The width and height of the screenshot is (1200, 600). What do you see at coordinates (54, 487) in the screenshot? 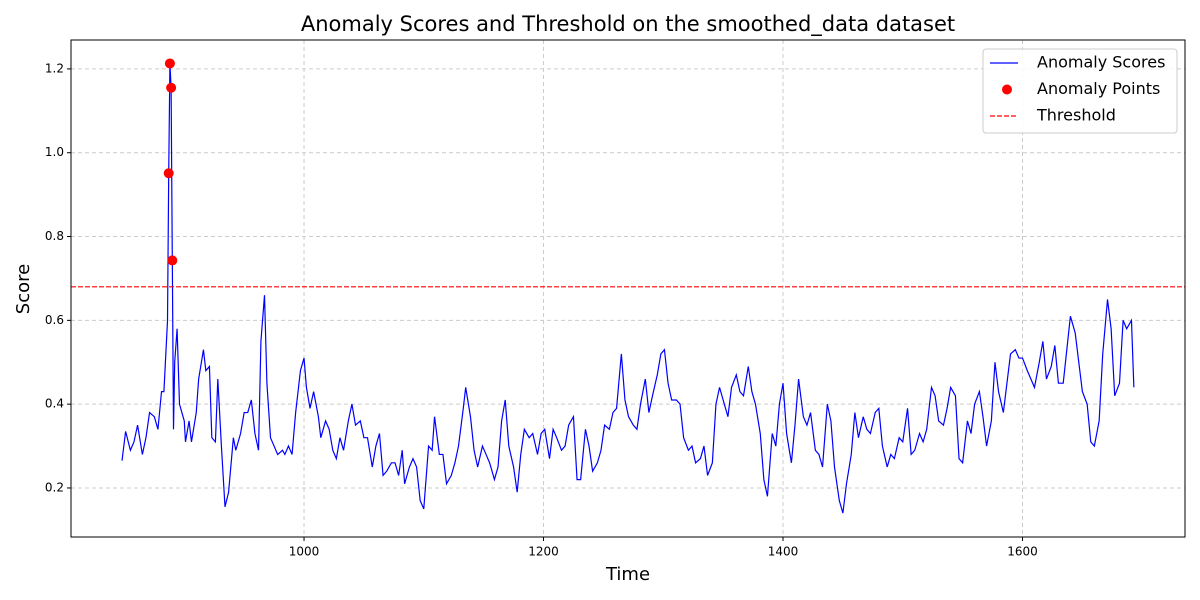
I see `y-tick-label: 0.2` at bounding box center [54, 487].